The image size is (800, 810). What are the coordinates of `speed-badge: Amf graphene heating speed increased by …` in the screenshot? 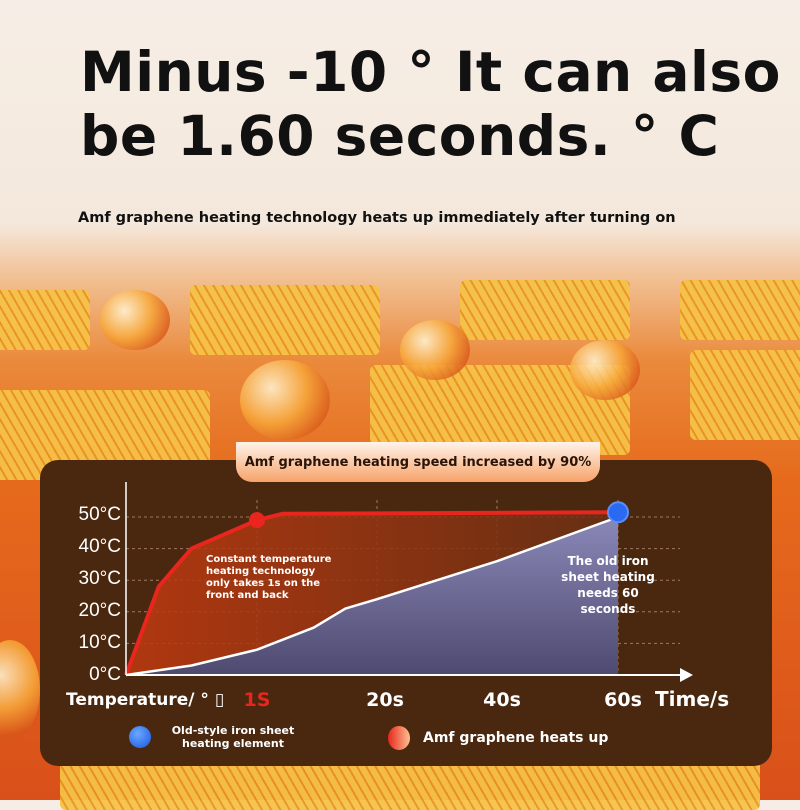 It's located at (418, 462).